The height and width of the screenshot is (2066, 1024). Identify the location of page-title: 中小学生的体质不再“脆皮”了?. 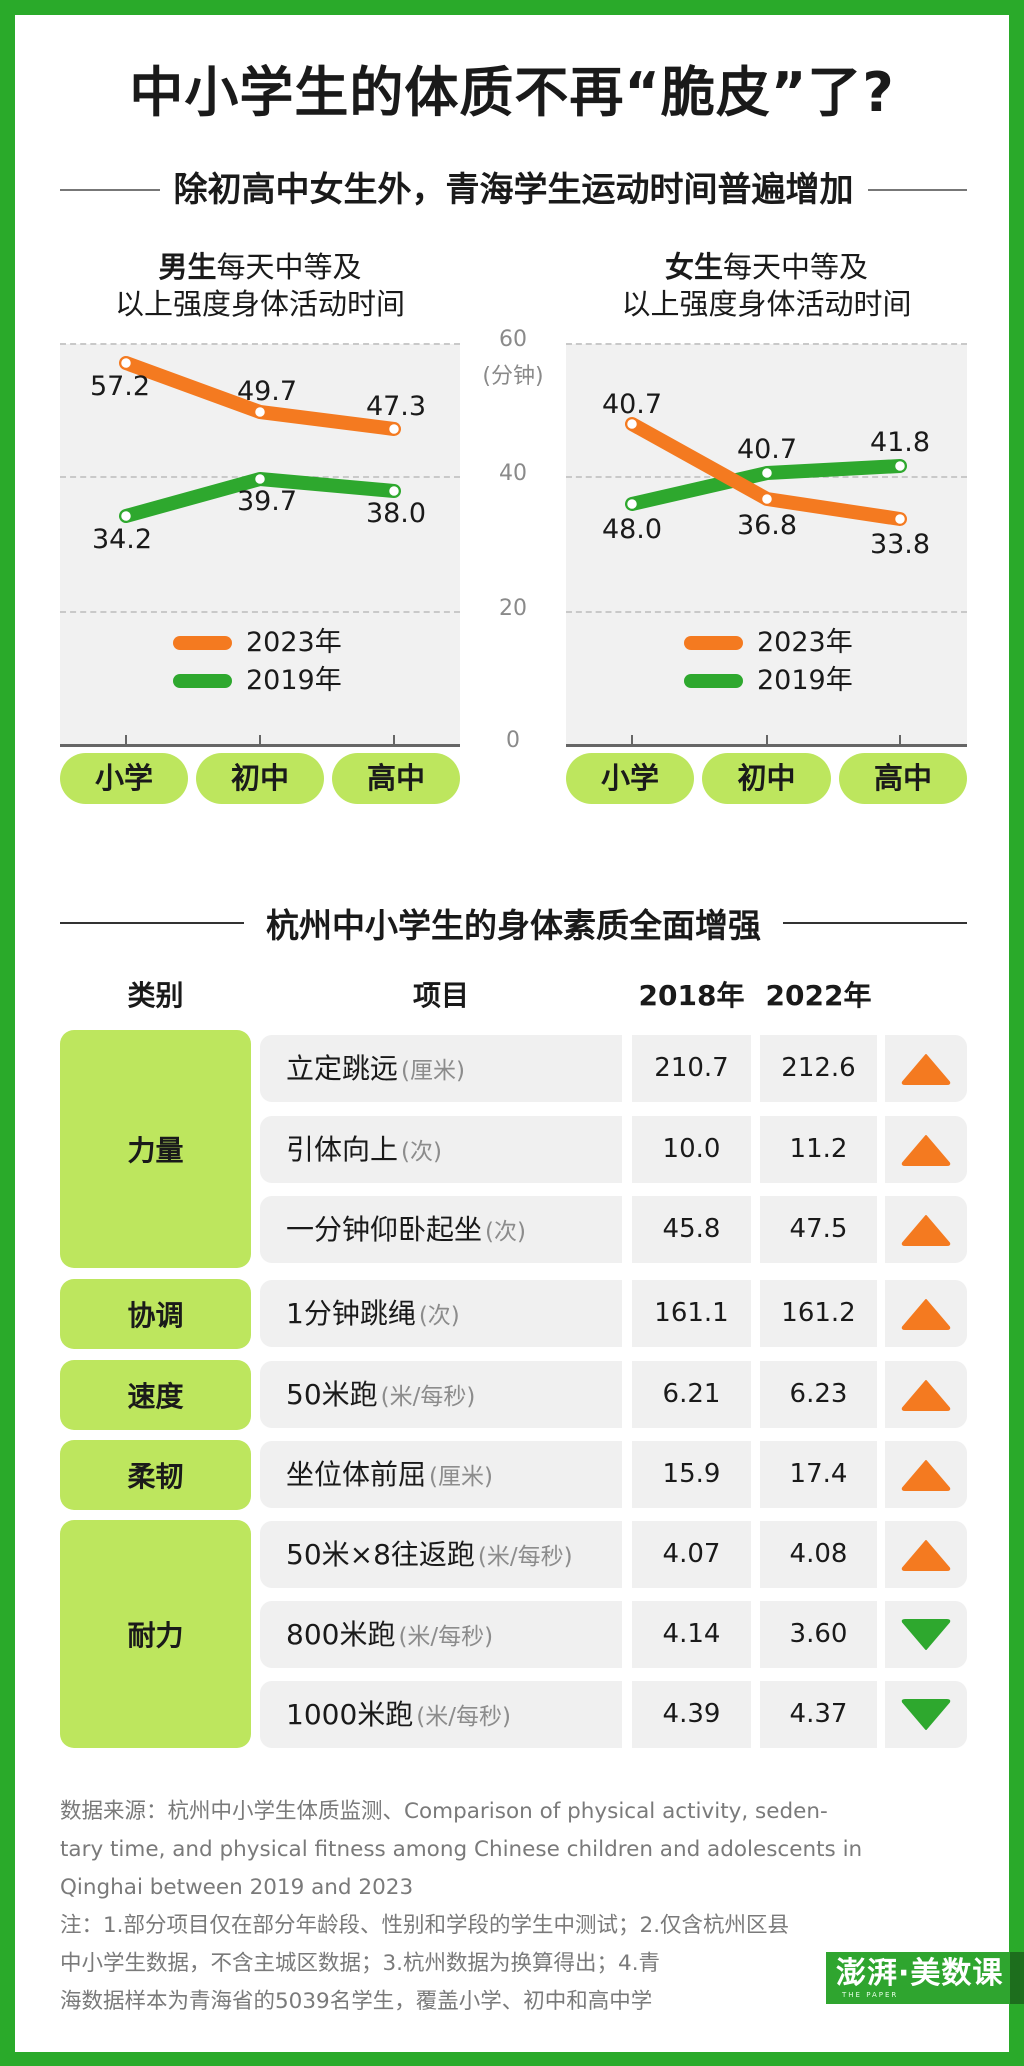
(512, 92).